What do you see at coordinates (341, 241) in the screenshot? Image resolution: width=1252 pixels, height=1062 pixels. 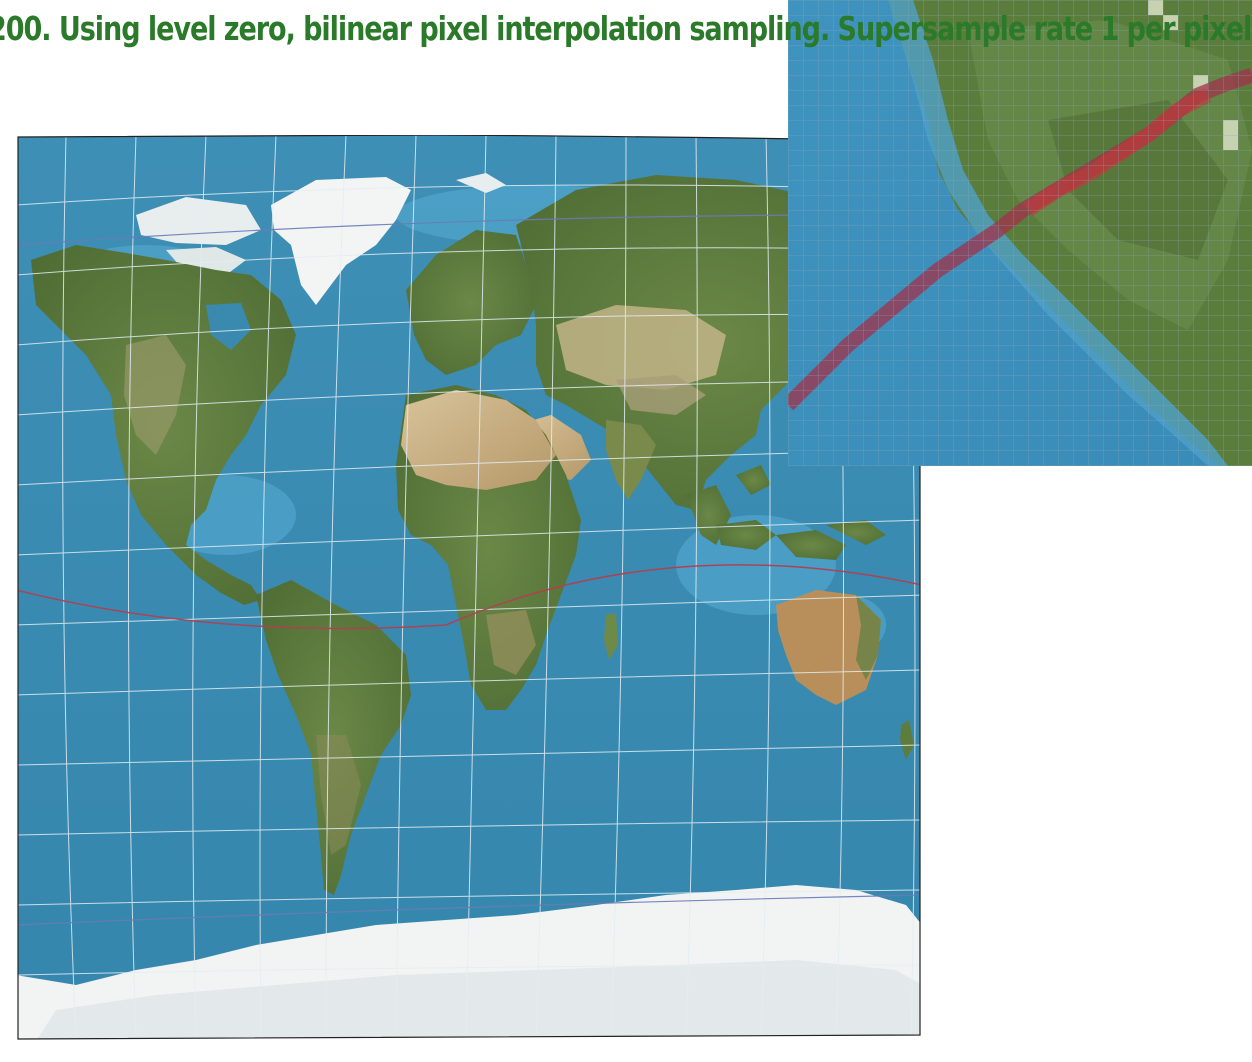 I see `greenland` at bounding box center [341, 241].